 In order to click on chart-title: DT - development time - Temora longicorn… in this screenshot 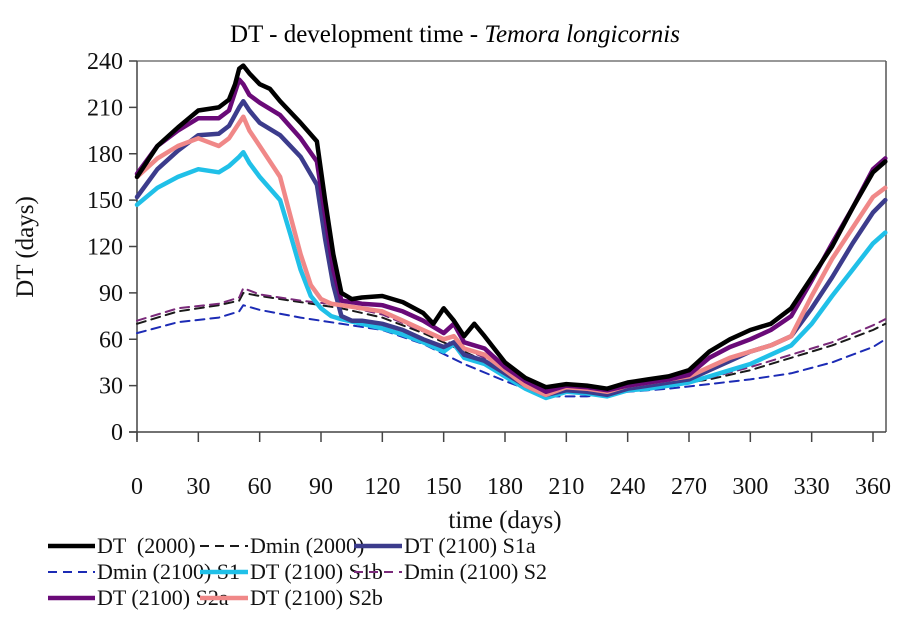, I will do `click(455, 34)`.